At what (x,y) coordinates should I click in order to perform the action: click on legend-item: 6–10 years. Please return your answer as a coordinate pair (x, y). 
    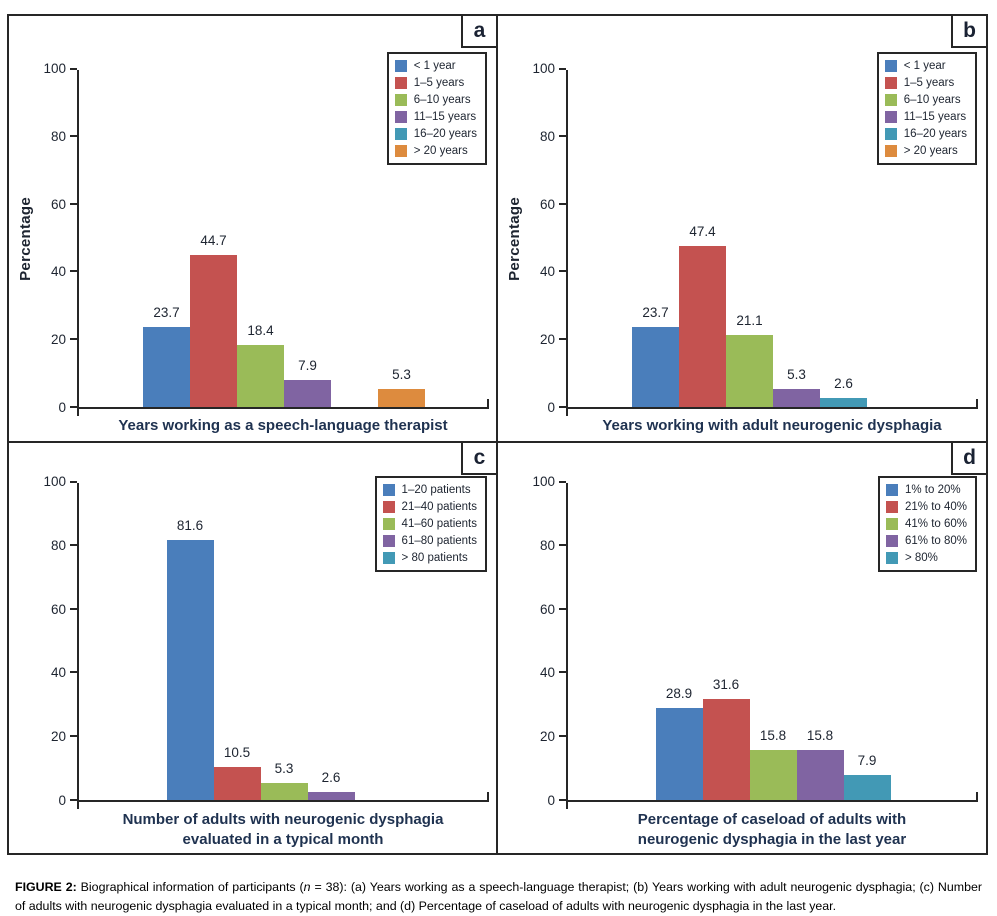
    Looking at the image, I should click on (435, 100).